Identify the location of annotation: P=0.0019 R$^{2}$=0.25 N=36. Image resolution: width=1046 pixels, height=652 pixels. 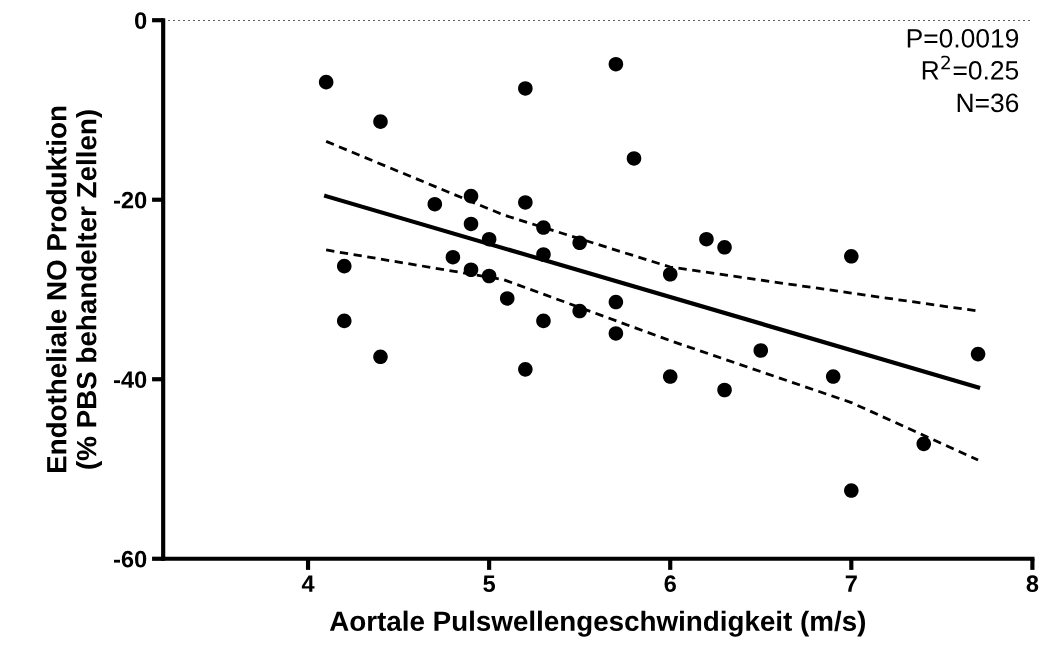
(963, 70).